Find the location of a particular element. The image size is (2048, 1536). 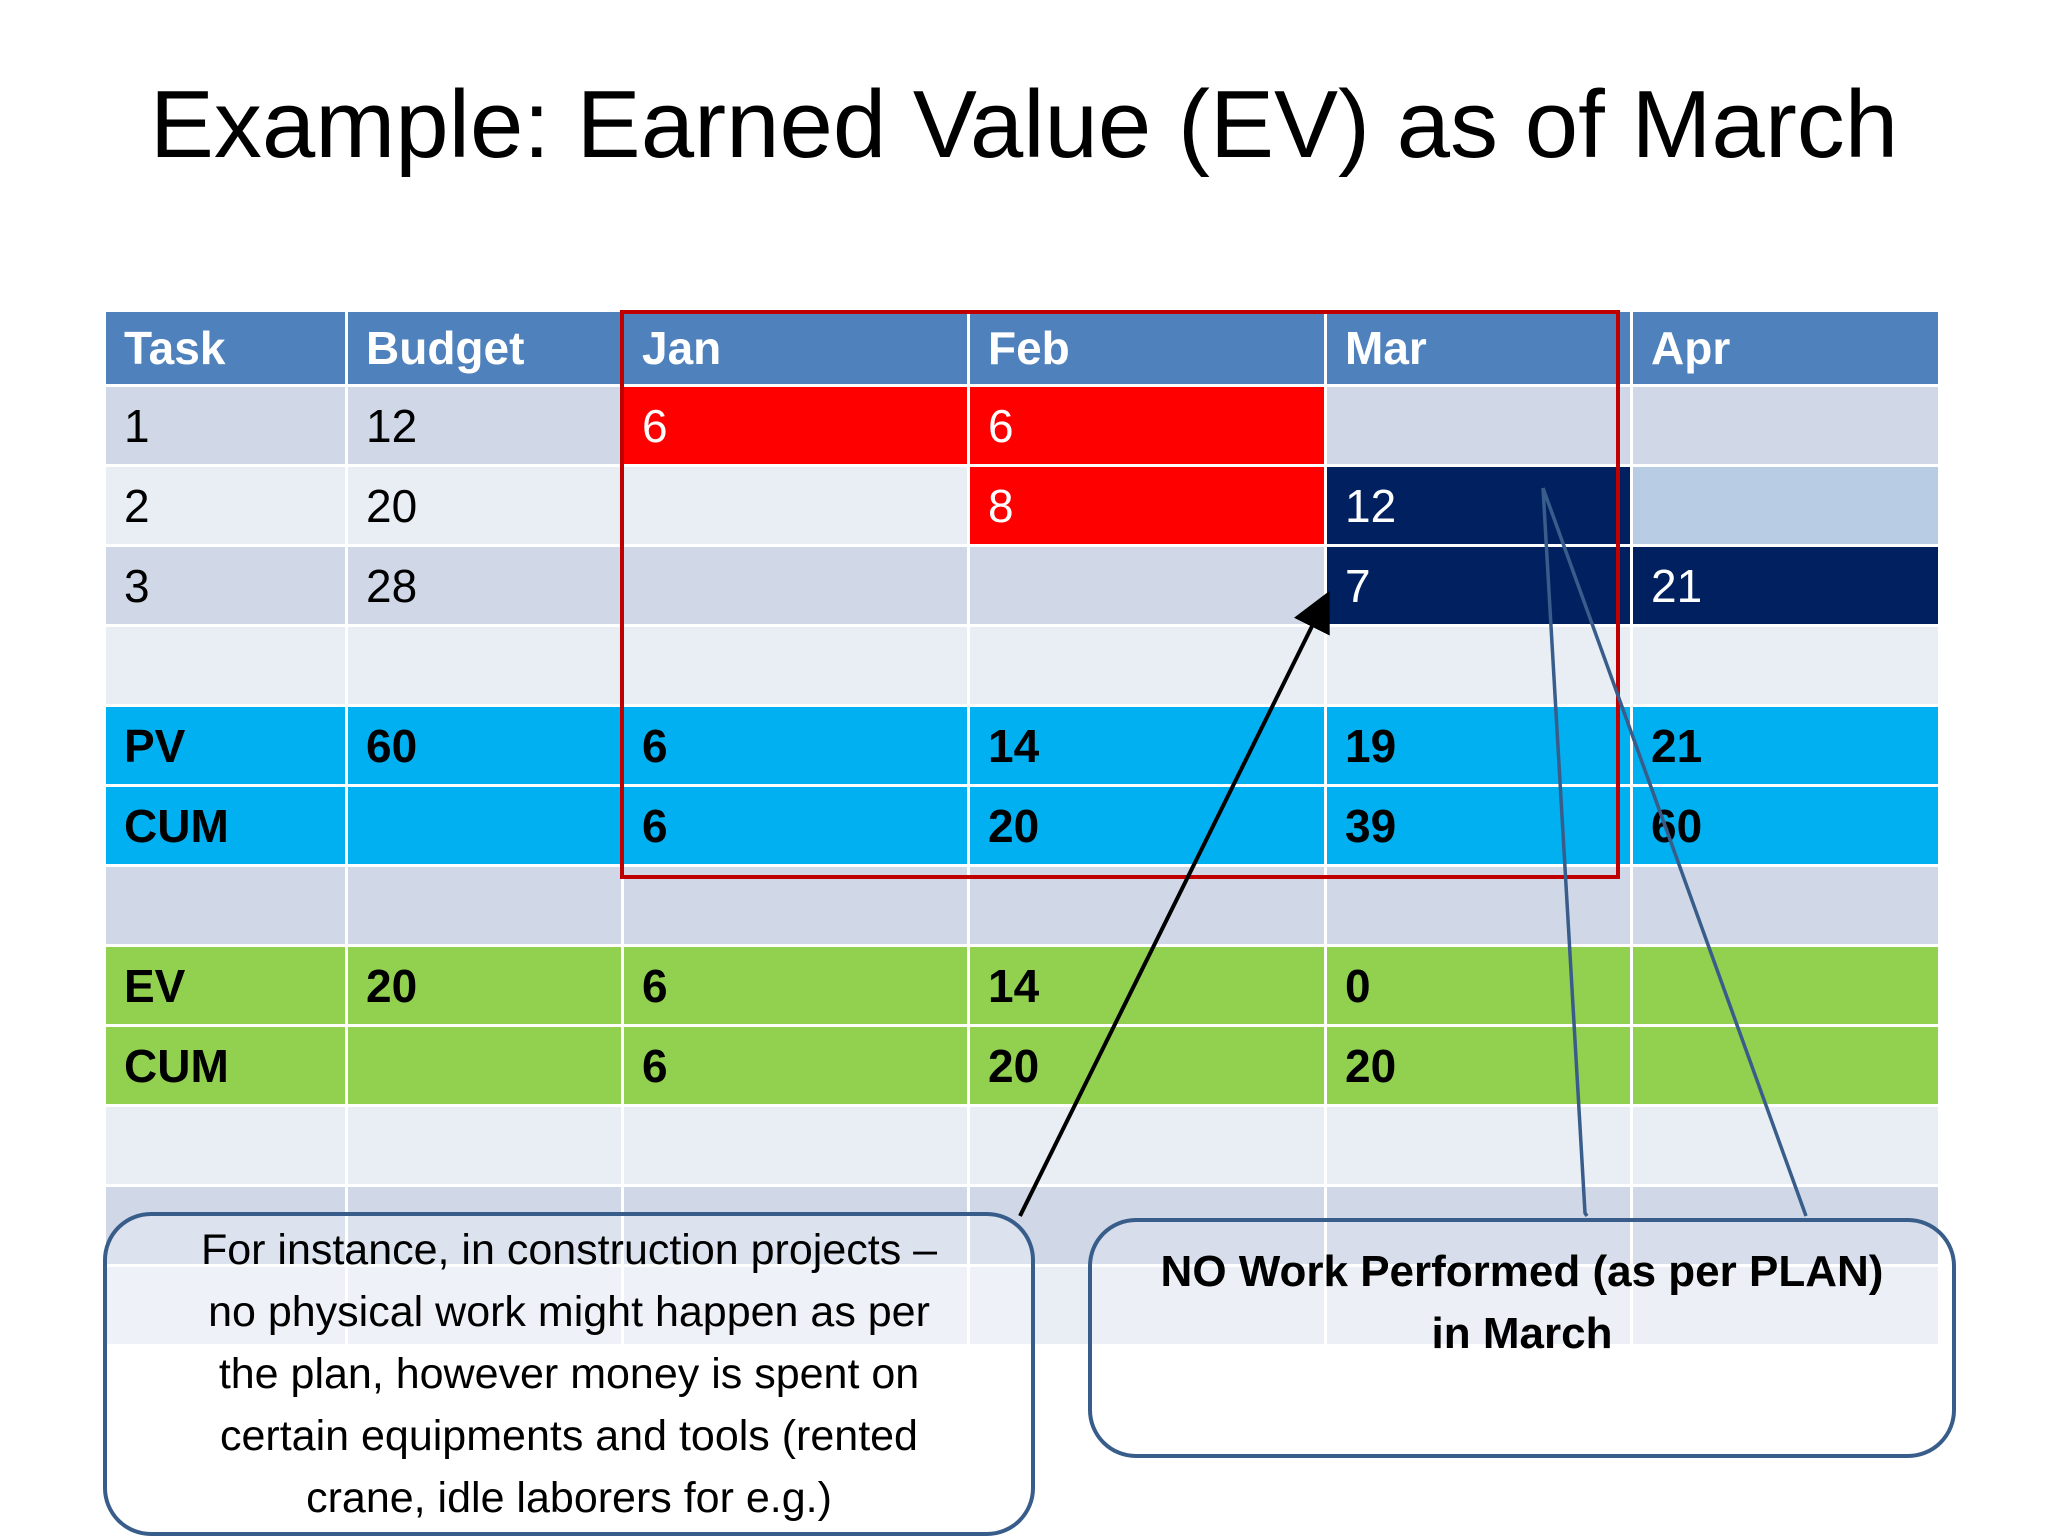

table-row-pv: PV 60 6 14 19 21 is located at coordinates (1022, 745).